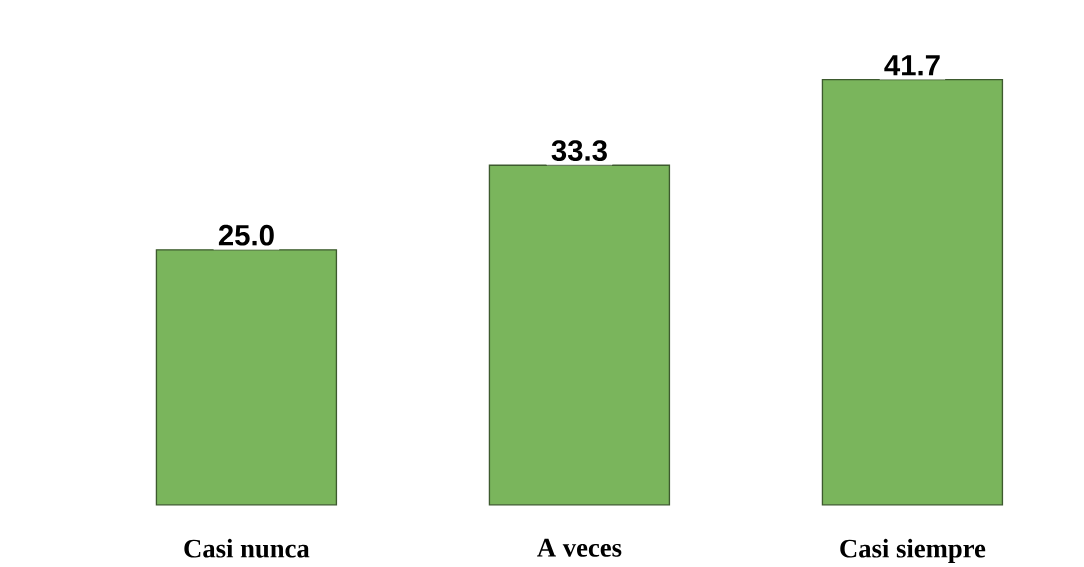  I want to click on x-tick-label: A veces, so click(579, 547).